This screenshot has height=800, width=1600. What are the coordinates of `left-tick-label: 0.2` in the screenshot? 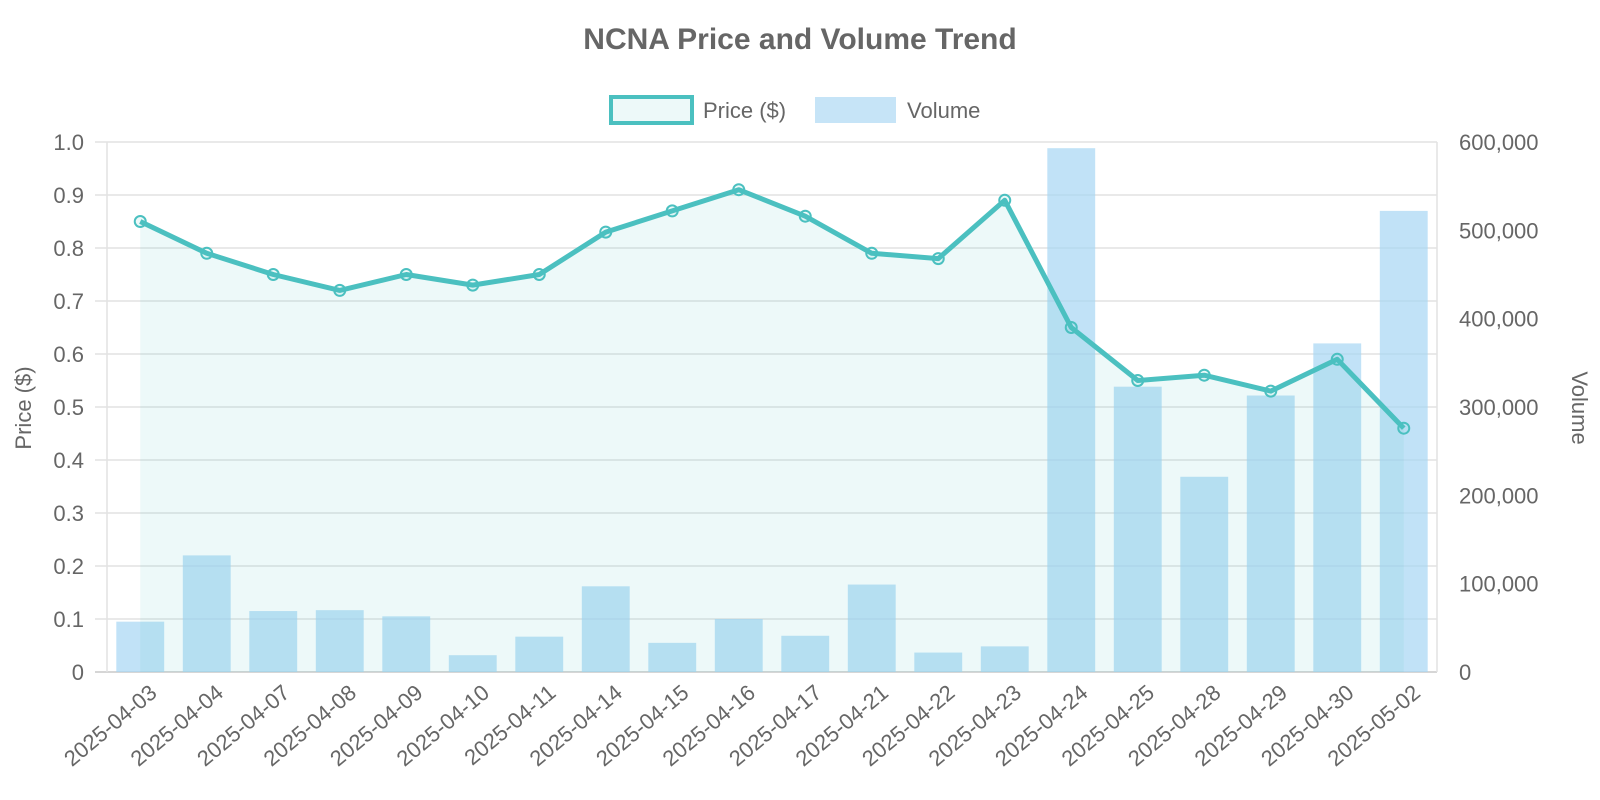 It's located at (68, 566).